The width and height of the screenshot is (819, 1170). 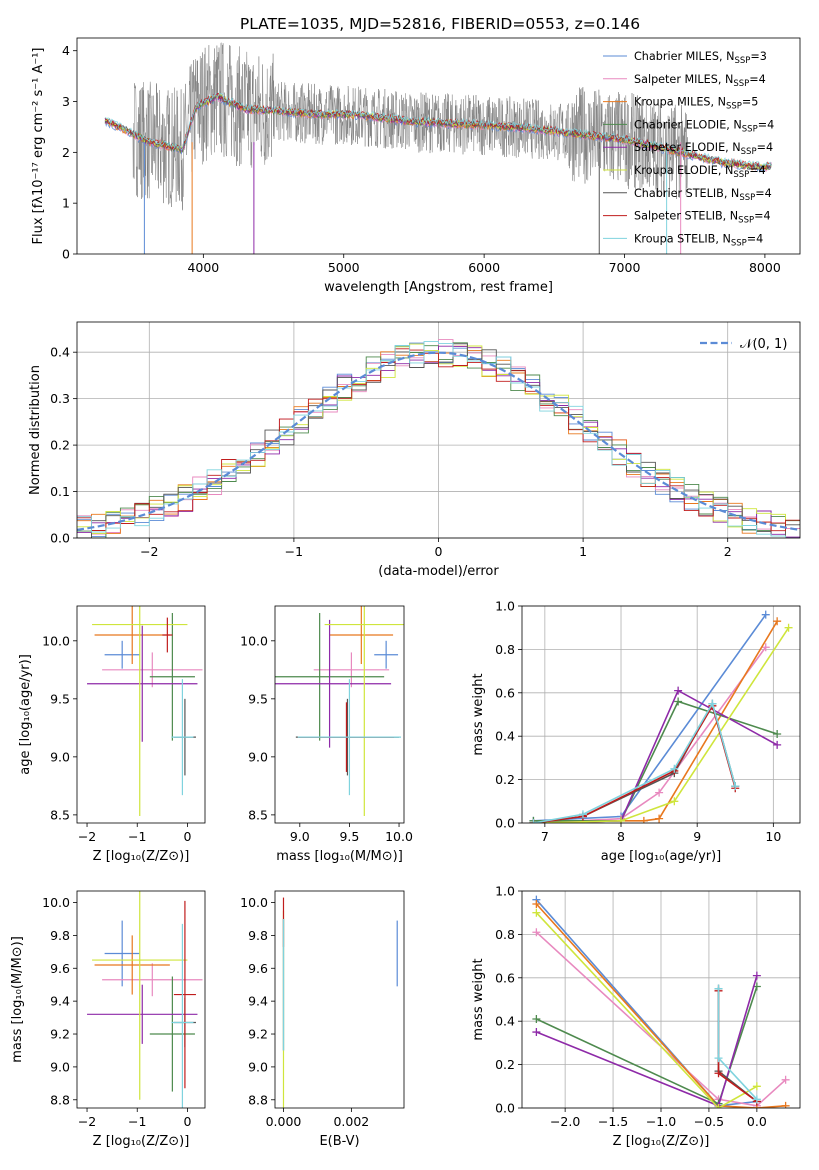 I want to click on legend-entry: Salpeter MILES, NSSP=4, so click(x=700, y=81).